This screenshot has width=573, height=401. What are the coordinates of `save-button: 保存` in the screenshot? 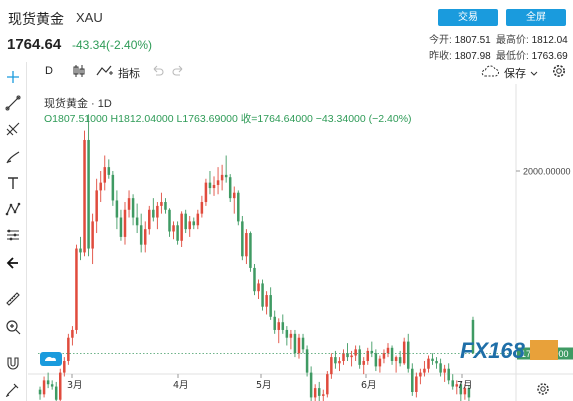 It's located at (515, 74).